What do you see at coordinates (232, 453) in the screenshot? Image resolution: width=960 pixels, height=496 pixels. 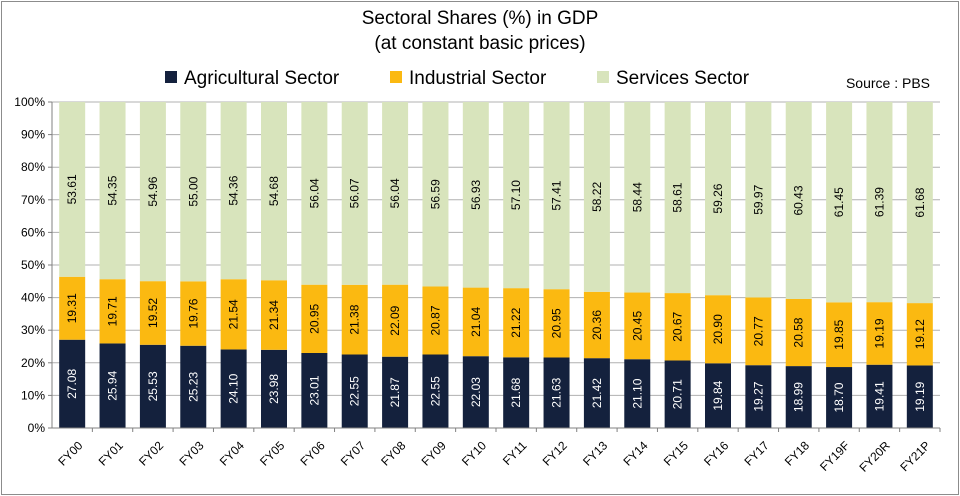 I see `x-tick-label: FY04` at bounding box center [232, 453].